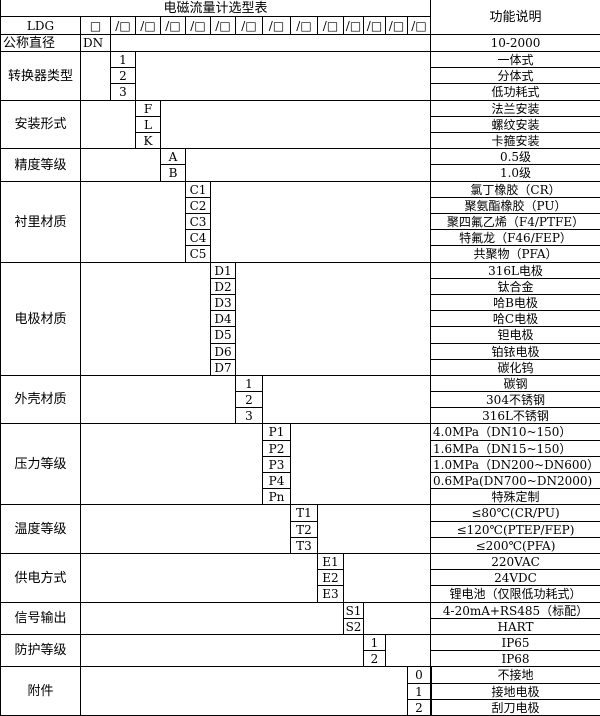 The width and height of the screenshot is (600, 716). I want to click on option-desc: 316L电极, so click(515, 271).